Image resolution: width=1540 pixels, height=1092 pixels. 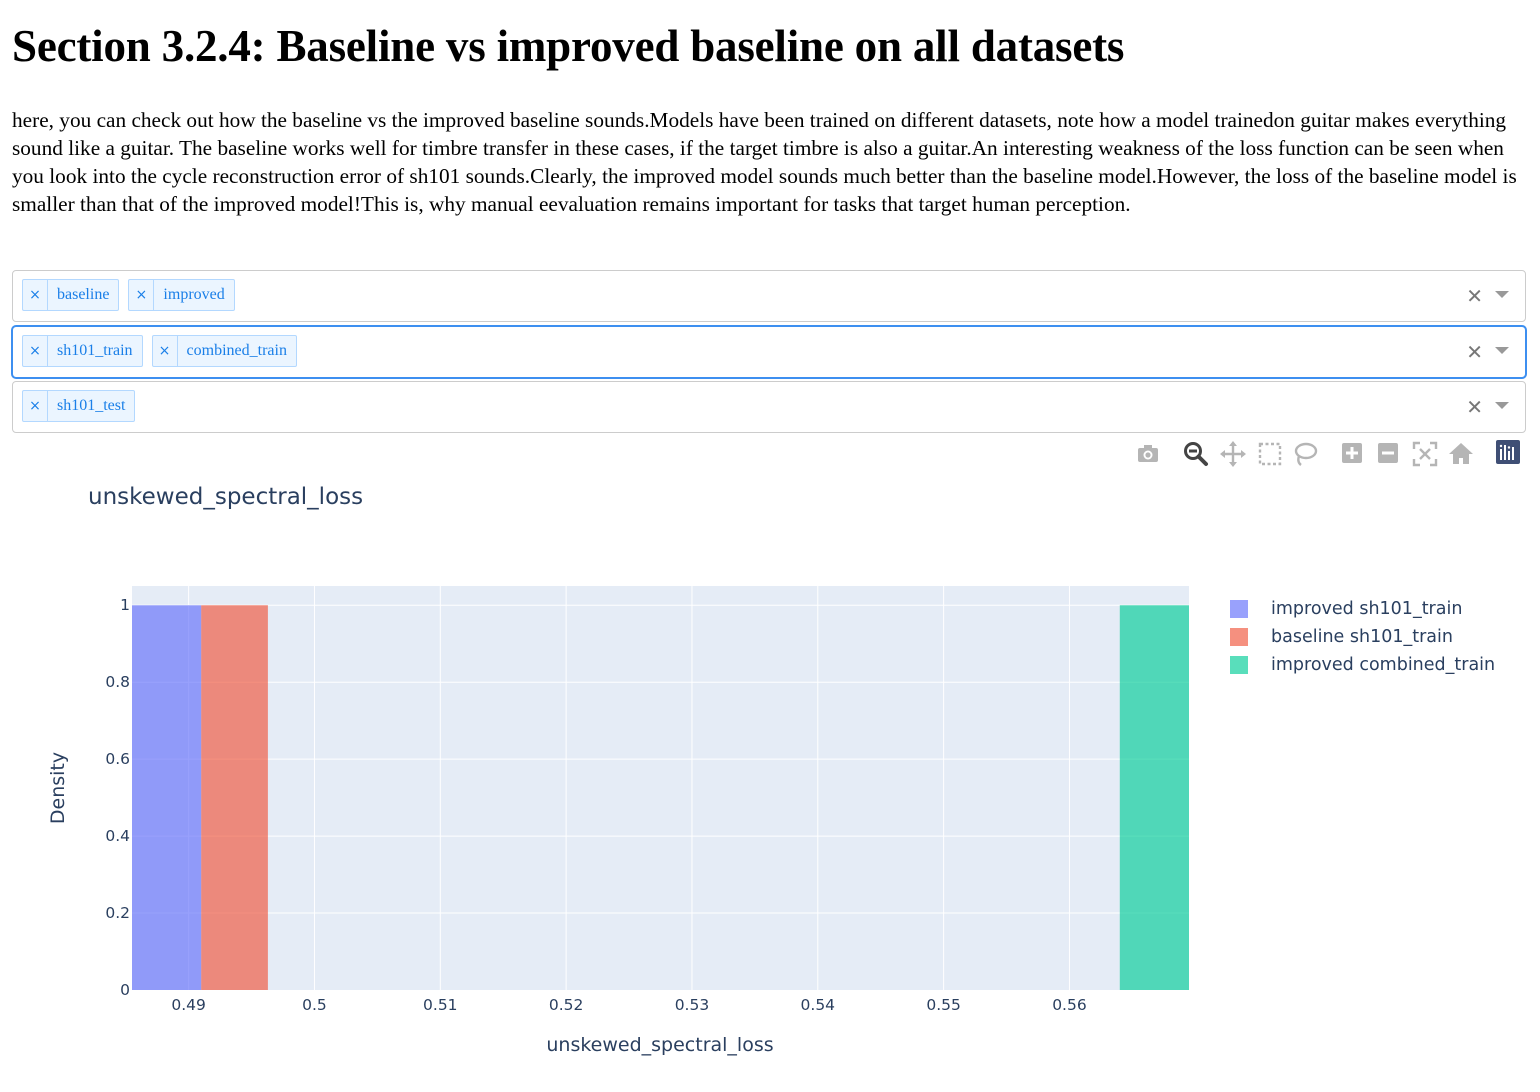 What do you see at coordinates (83, 294) in the screenshot?
I see `chip-label: baseline` at bounding box center [83, 294].